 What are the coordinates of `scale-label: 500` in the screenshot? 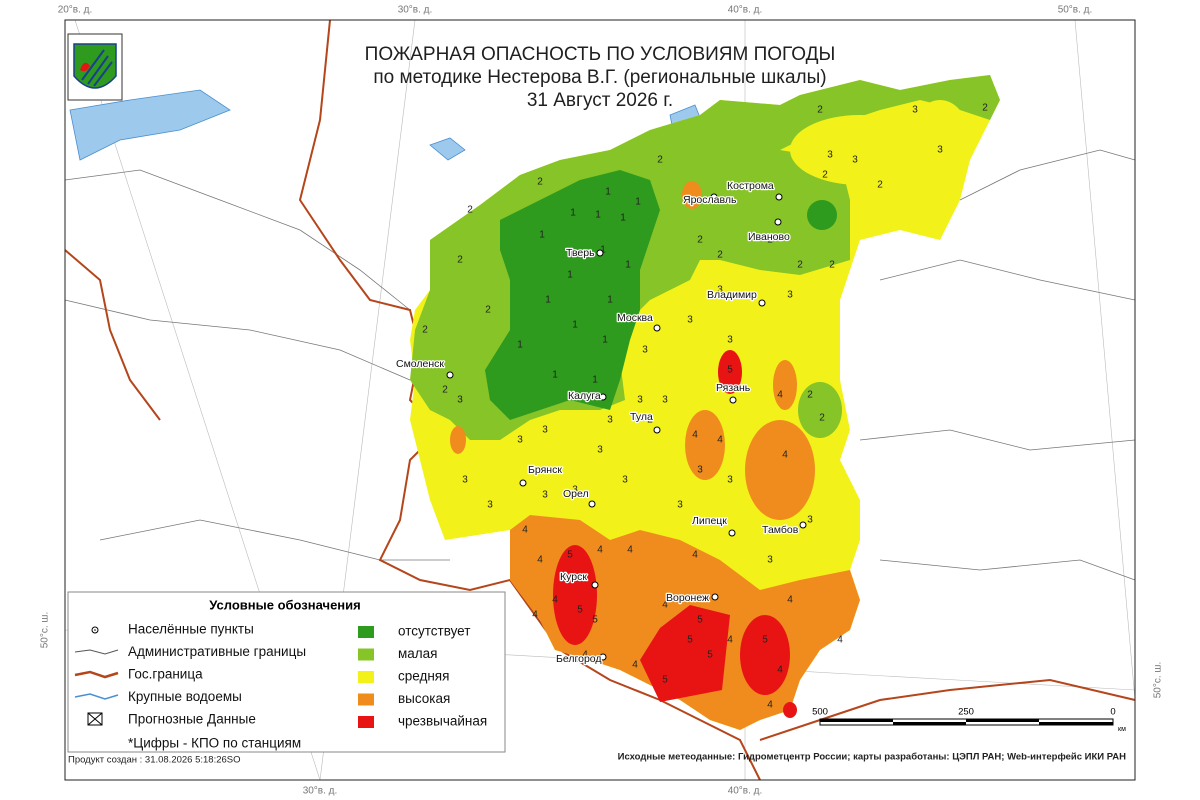 It's located at (820, 712).